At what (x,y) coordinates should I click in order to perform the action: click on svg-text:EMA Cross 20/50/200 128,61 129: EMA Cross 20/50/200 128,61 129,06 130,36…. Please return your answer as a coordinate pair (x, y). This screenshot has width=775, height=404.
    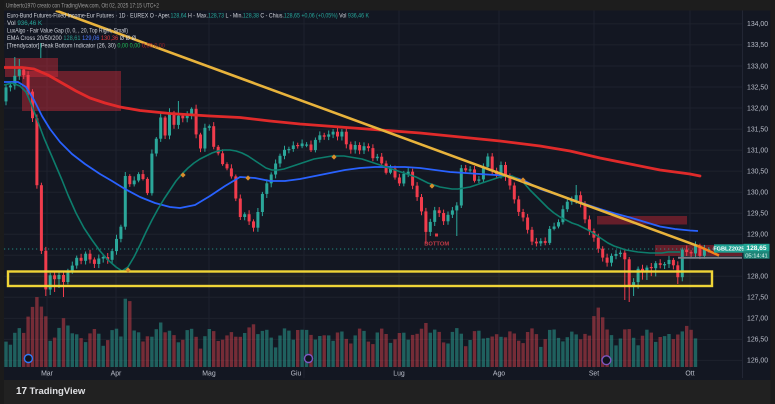
    Looking at the image, I should click on (71, 38).